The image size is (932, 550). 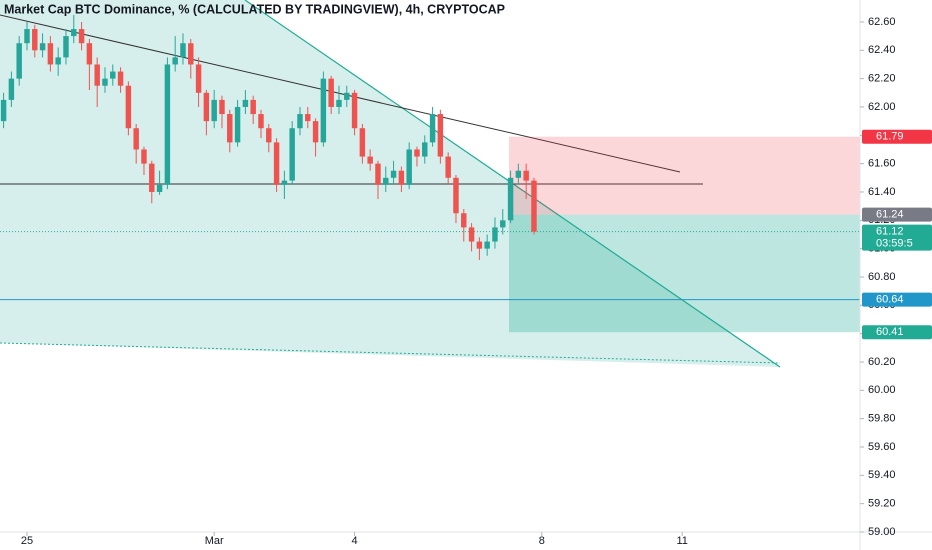 What do you see at coordinates (882, 532) in the screenshot?
I see `y-tick-label: 59.00` at bounding box center [882, 532].